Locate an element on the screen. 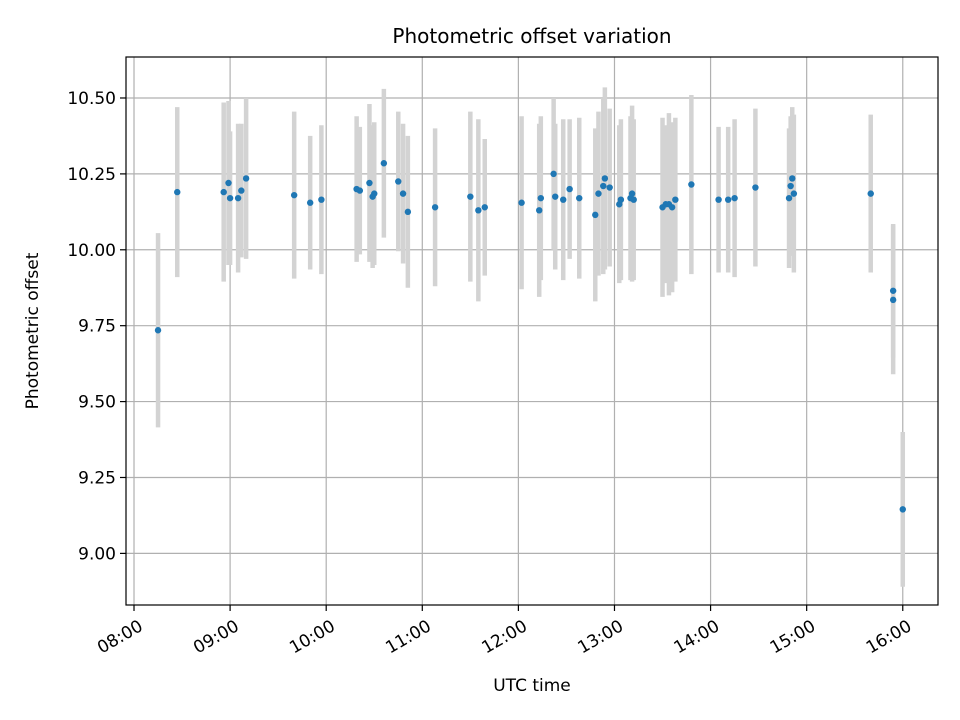 This screenshot has width=960, height=720. chart-title: Photometric offset variation is located at coordinates (531, 36).